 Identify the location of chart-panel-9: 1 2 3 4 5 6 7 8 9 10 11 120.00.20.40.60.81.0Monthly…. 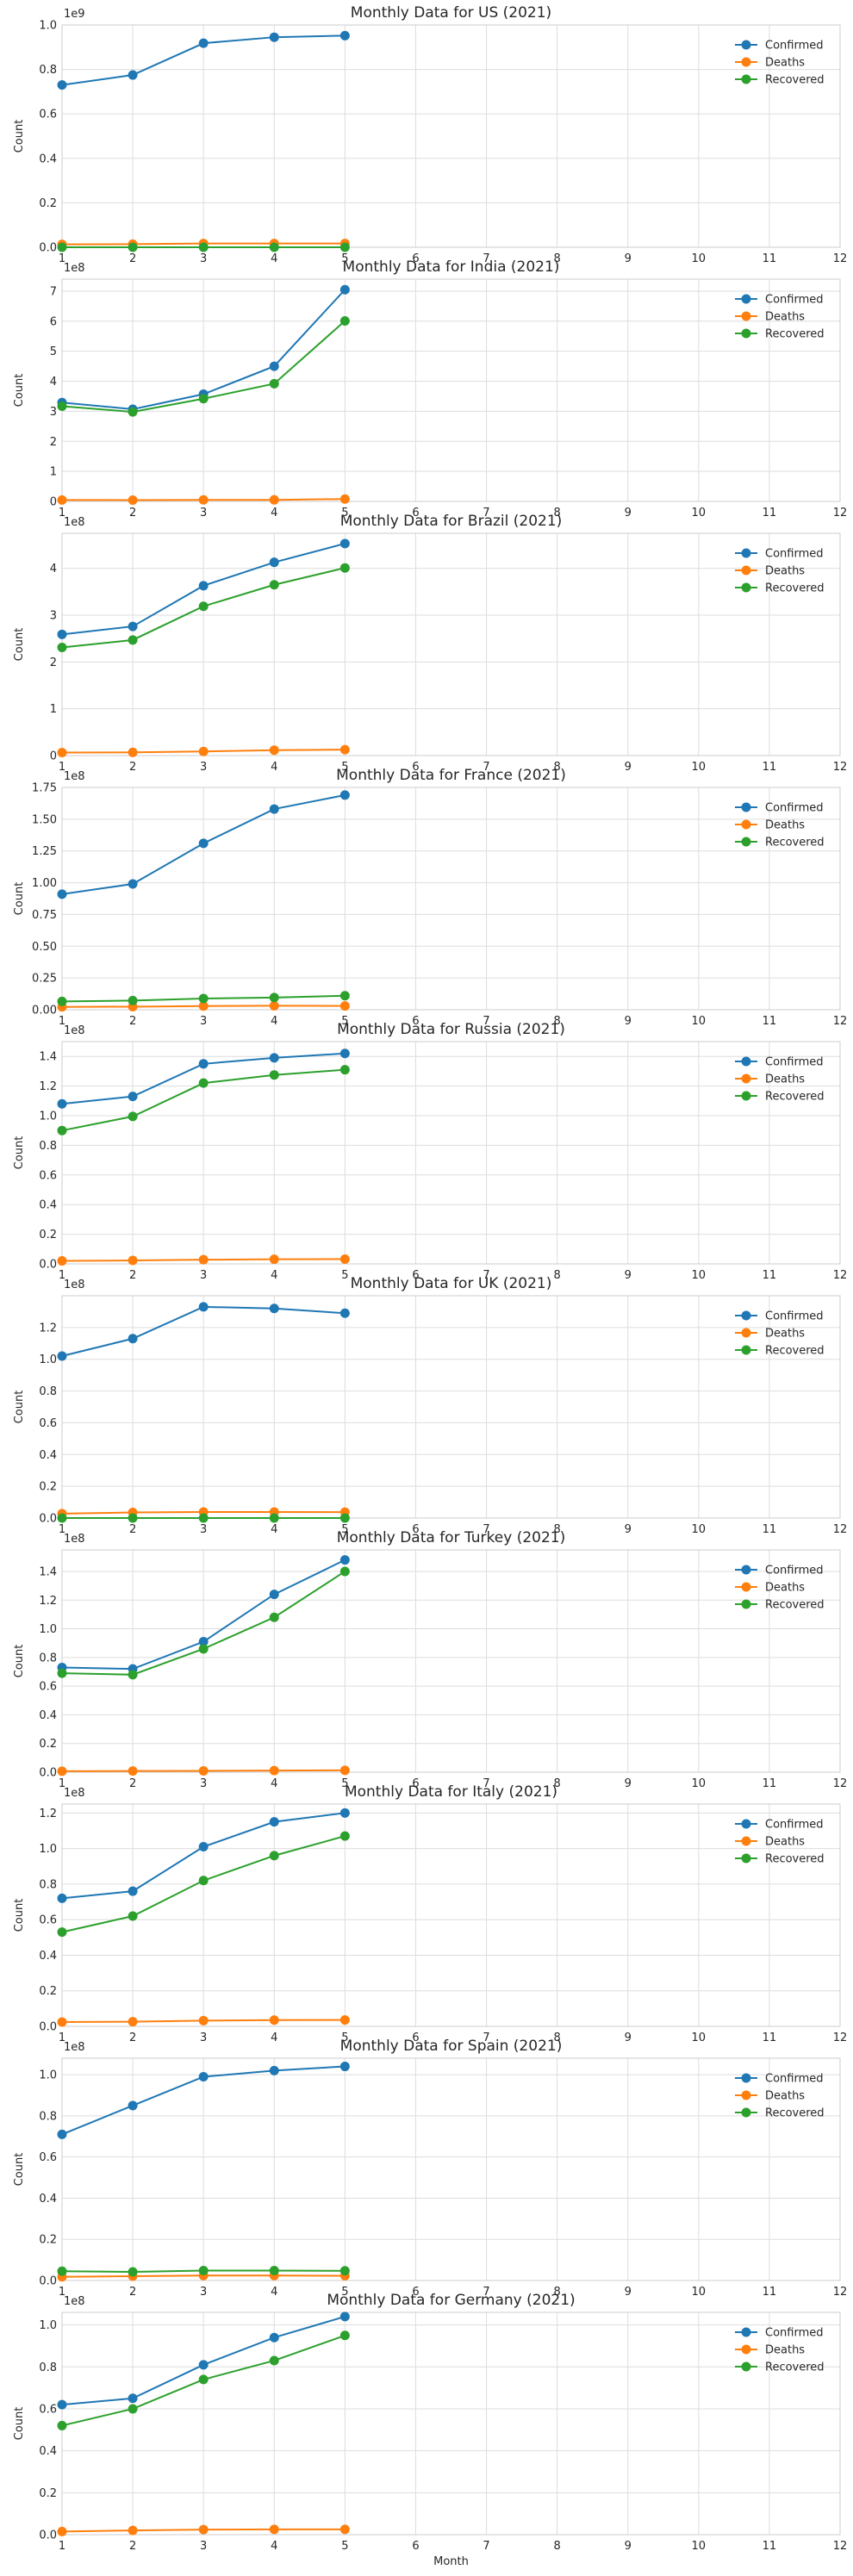
(430, 2169).